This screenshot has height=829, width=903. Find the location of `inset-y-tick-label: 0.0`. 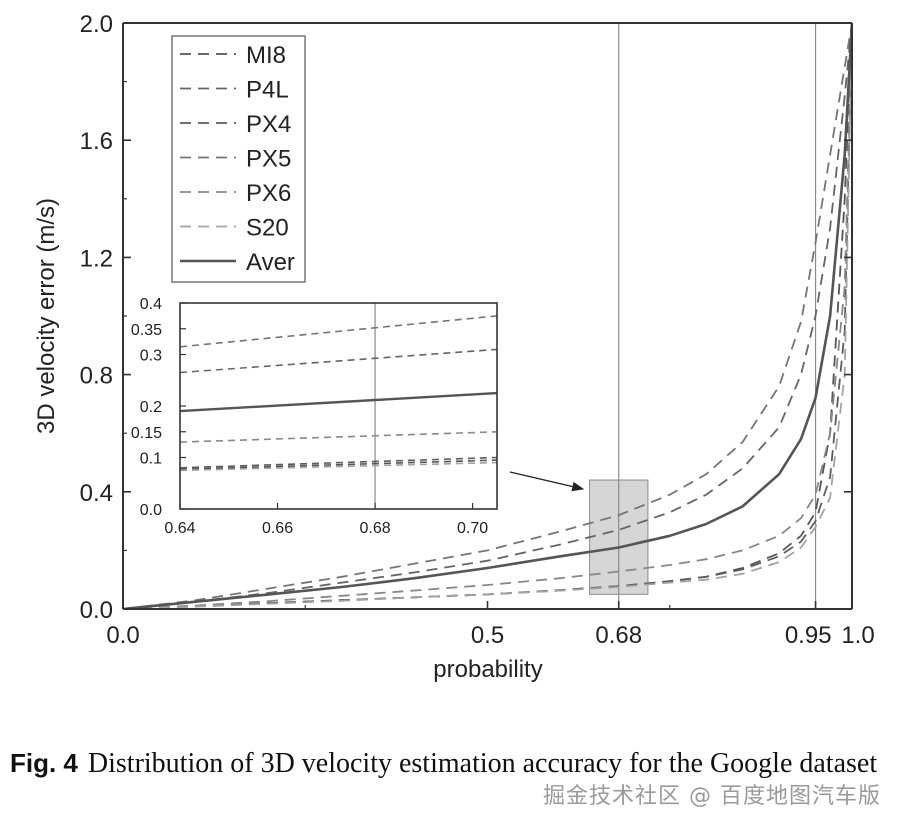

inset-y-tick-label: 0.0 is located at coordinates (151, 510).